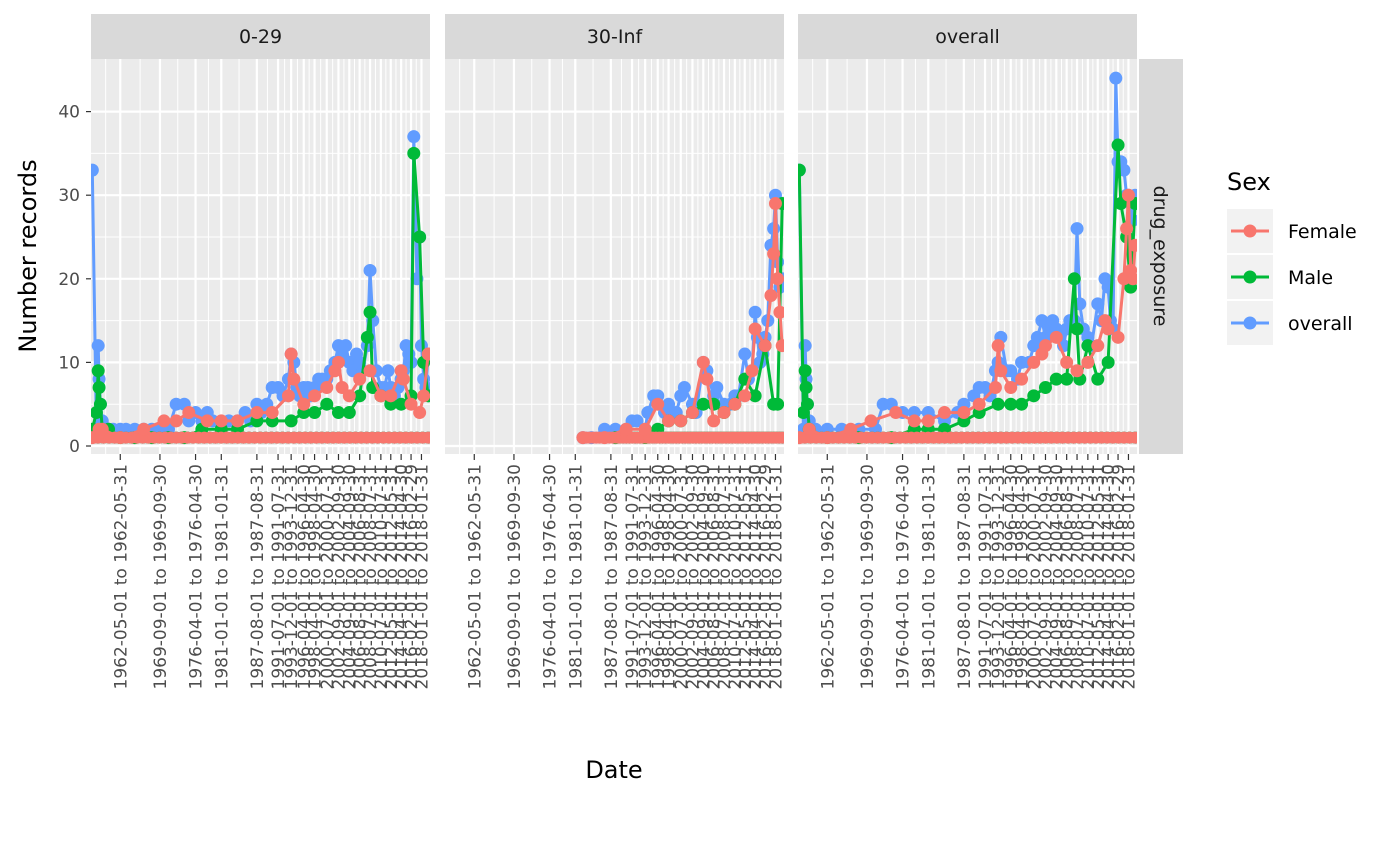 This screenshot has width=1400, height=865. What do you see at coordinates (69, 113) in the screenshot?
I see `y-tick-label: 40` at bounding box center [69, 113].